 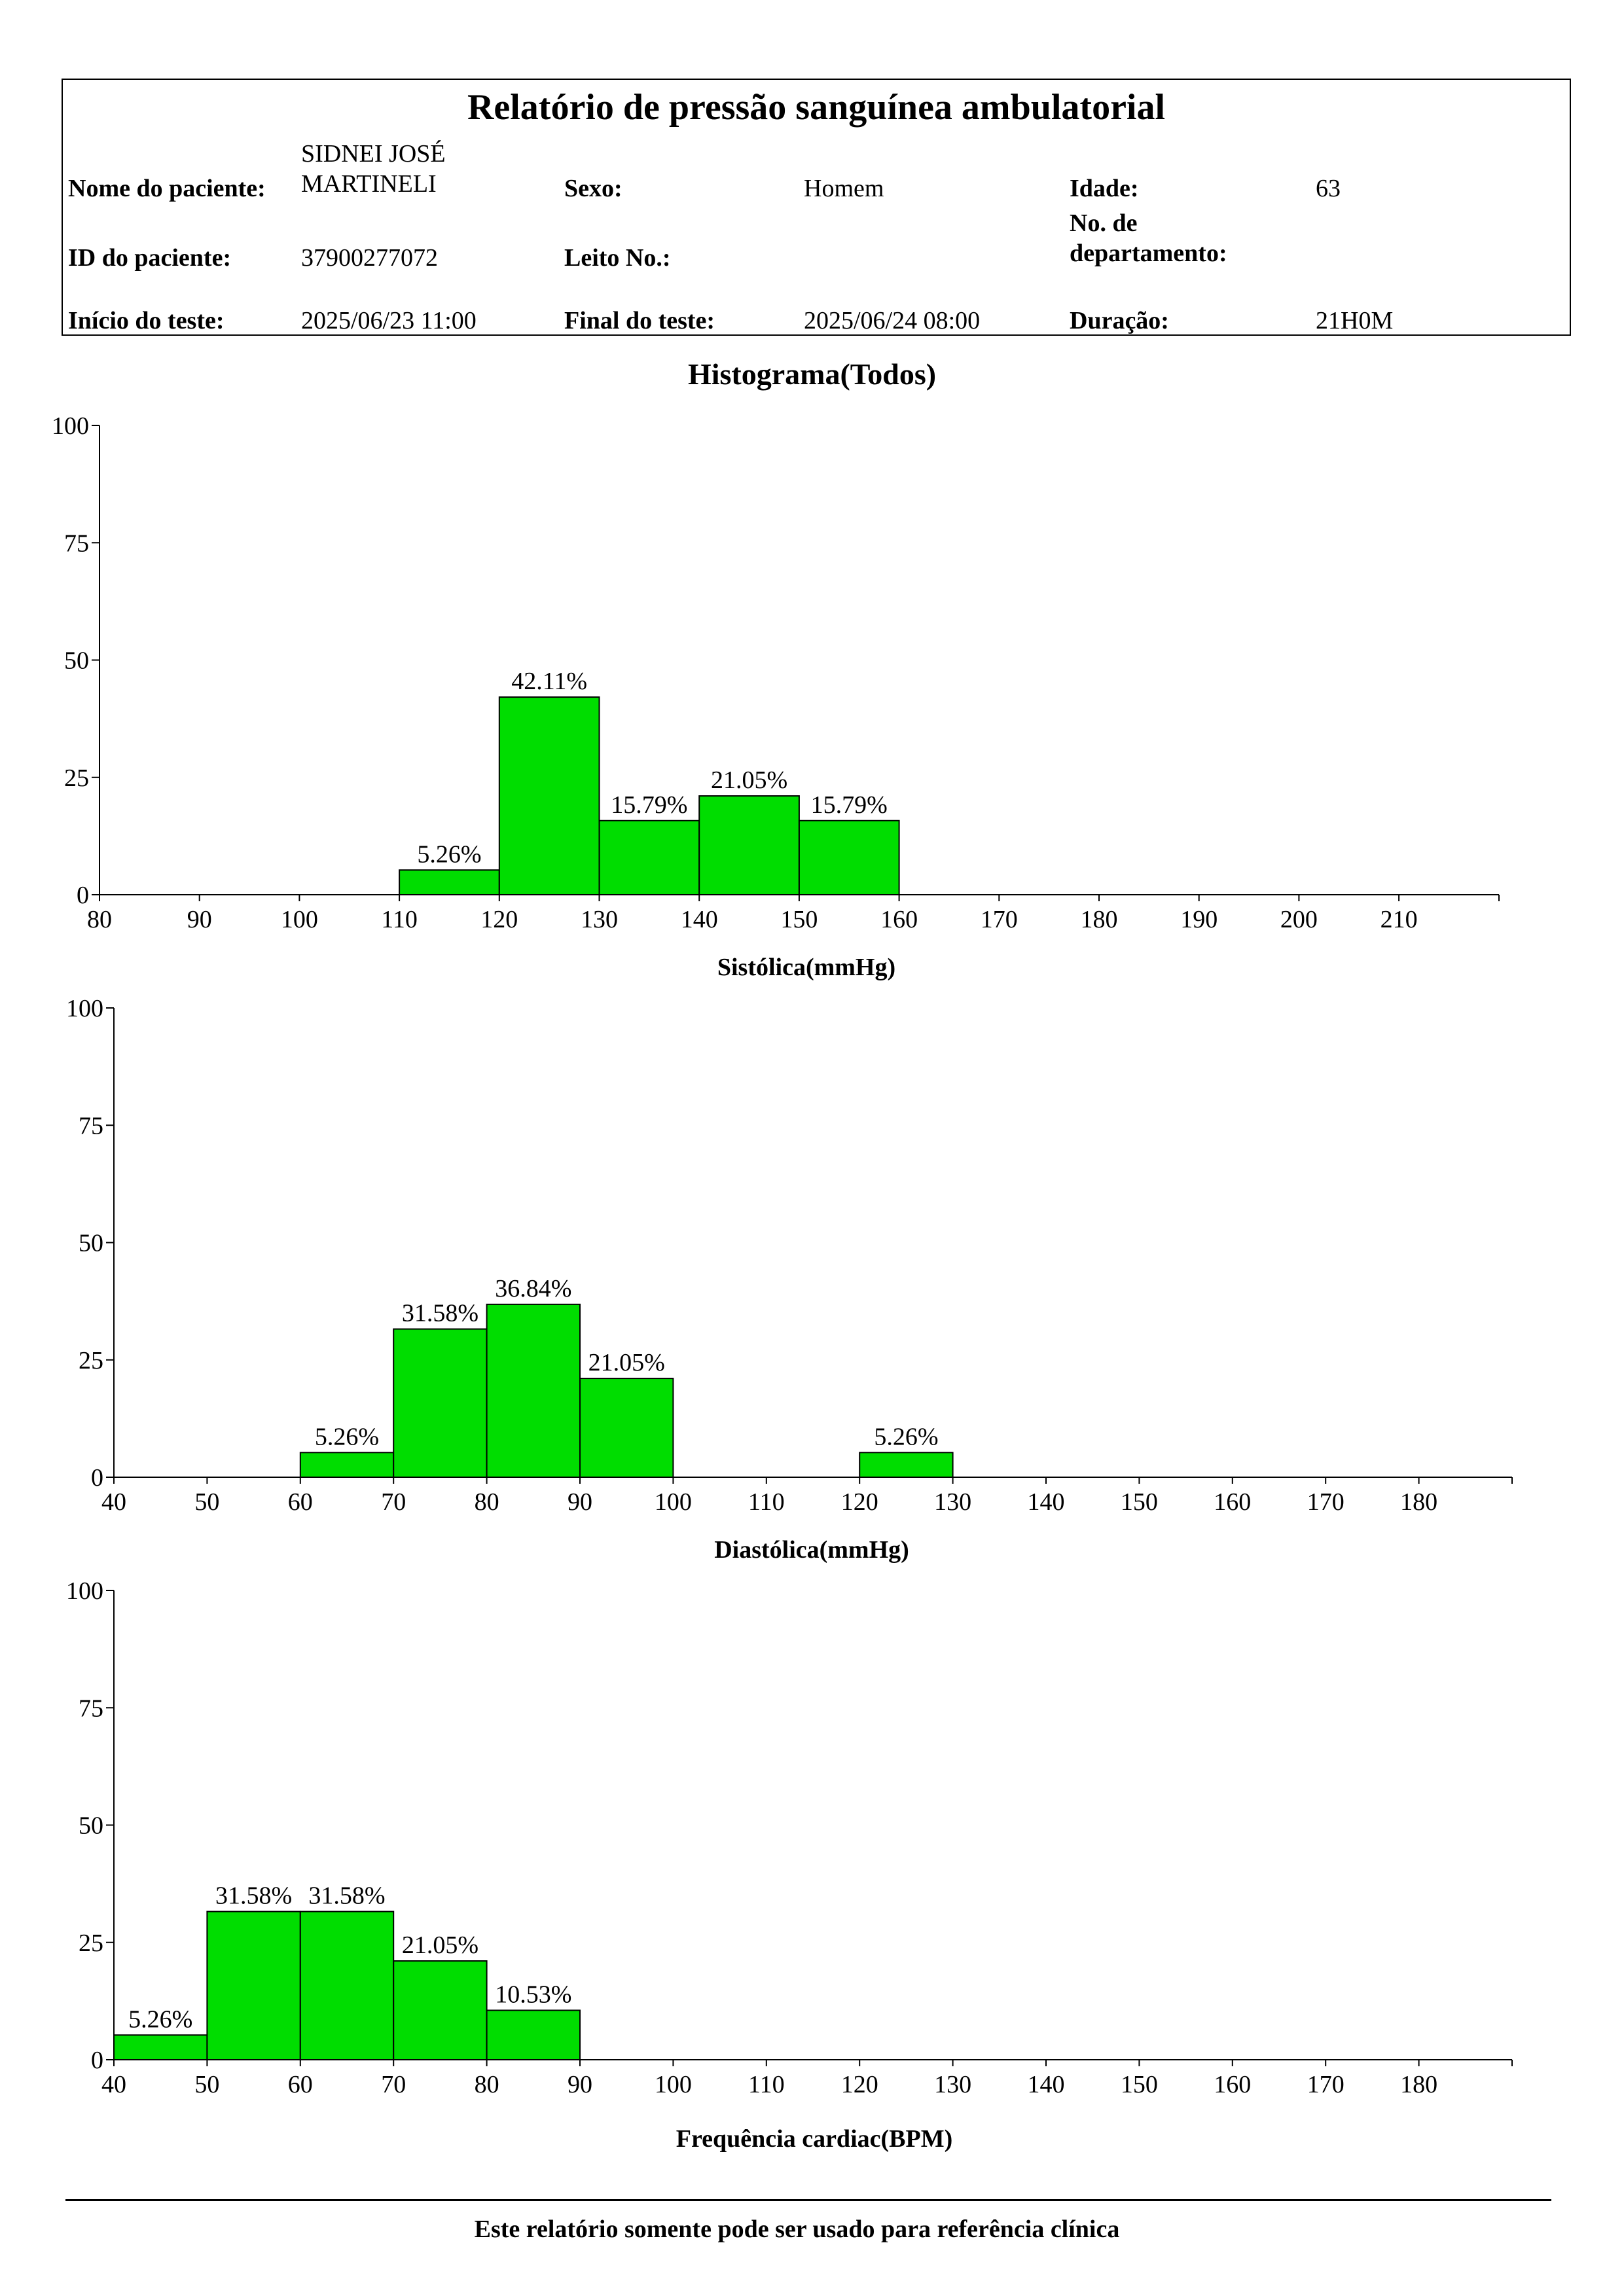 I want to click on footer-divider, so click(x=808, y=2200).